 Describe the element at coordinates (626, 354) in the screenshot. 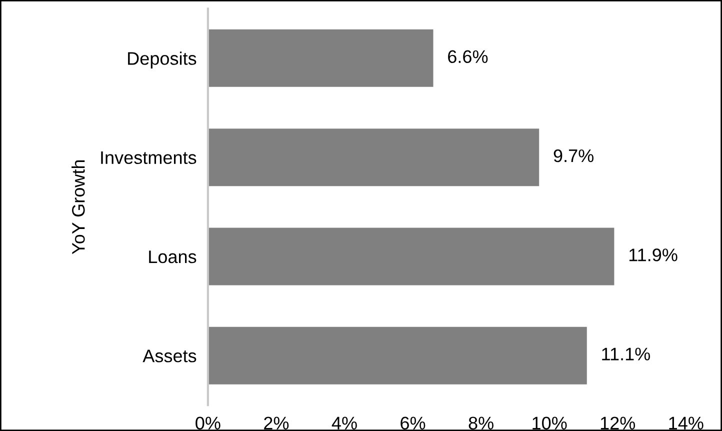

I see `text: 11.1%` at that location.